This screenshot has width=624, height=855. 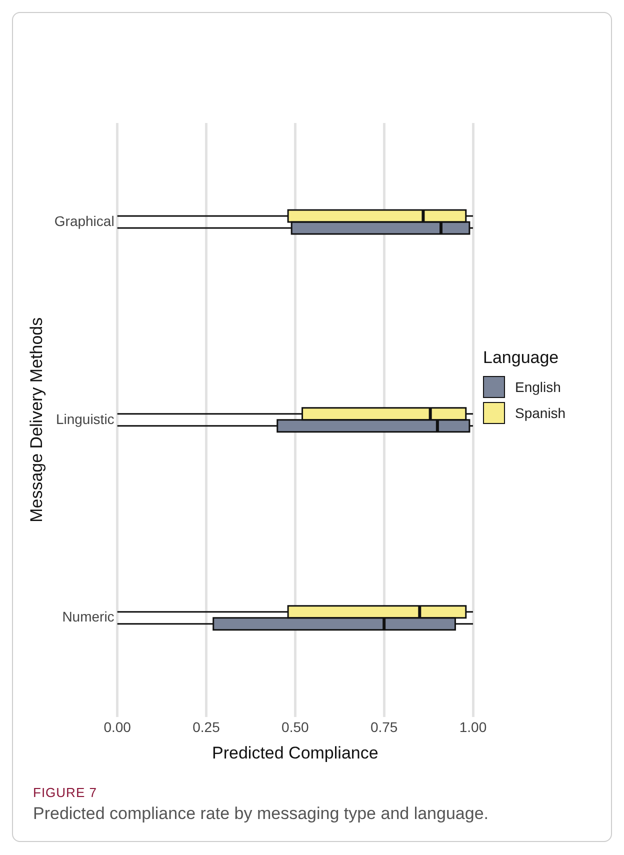 I want to click on y-axis-title: Message Delivery Methods, so click(x=36, y=419).